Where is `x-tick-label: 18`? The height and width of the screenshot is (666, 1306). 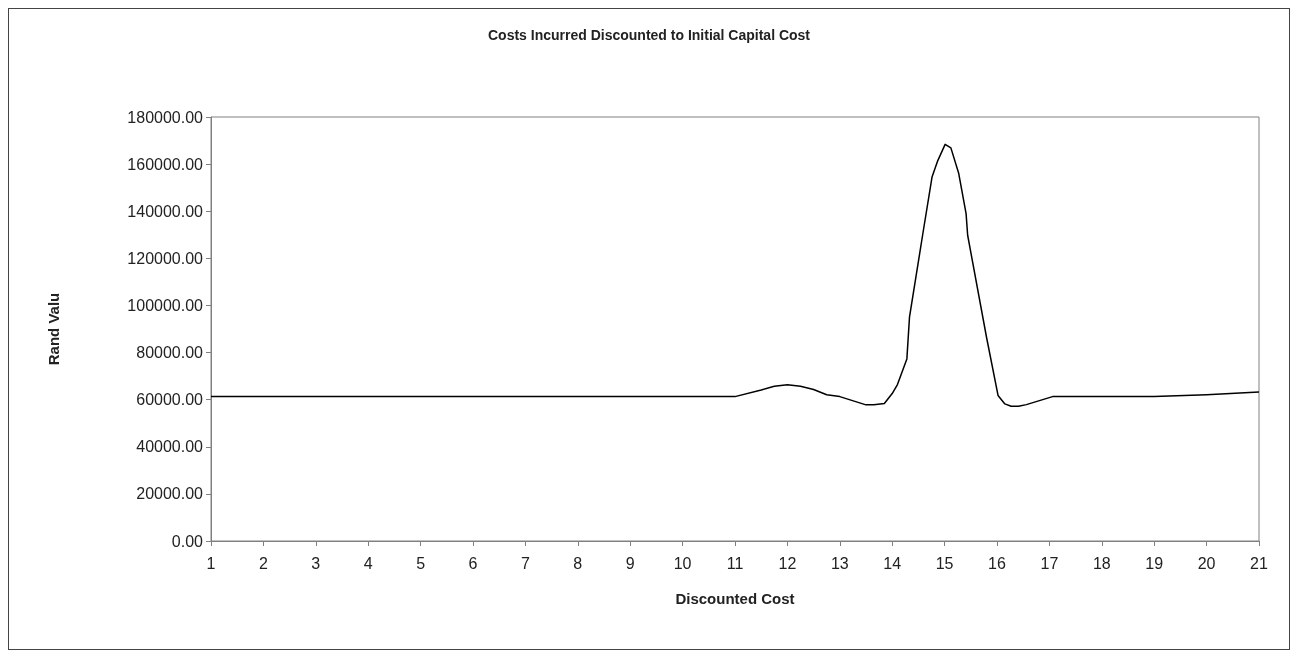
x-tick-label: 18 is located at coordinates (1101, 563).